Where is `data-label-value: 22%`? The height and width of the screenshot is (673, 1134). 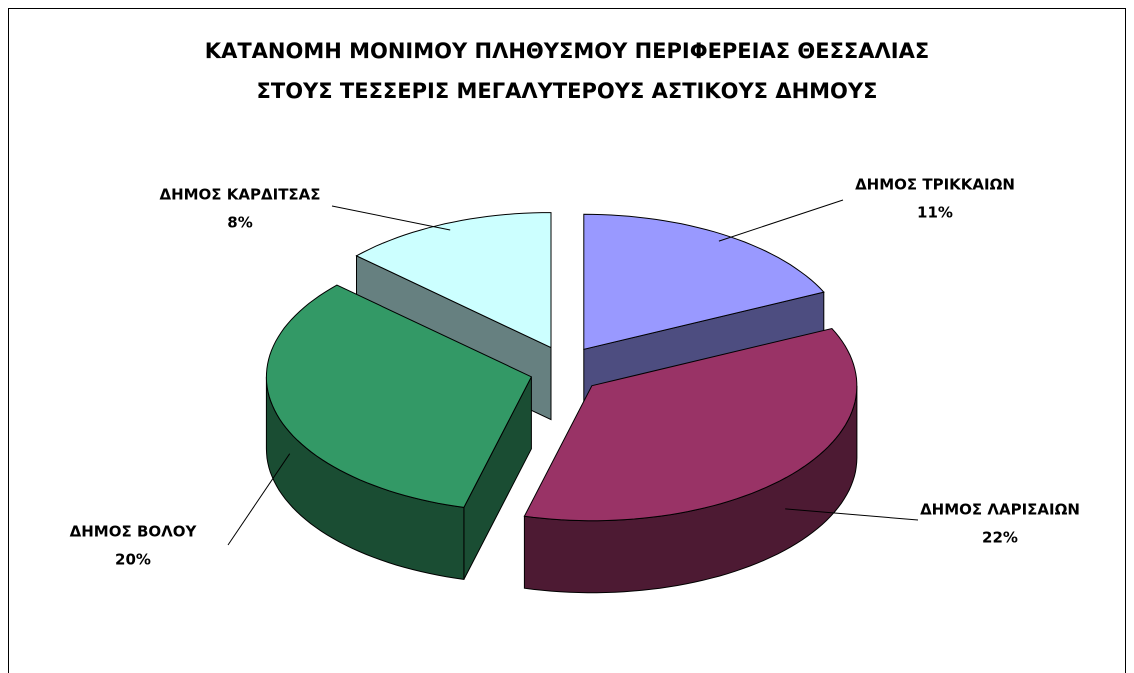
data-label-value: 22% is located at coordinates (1000, 538).